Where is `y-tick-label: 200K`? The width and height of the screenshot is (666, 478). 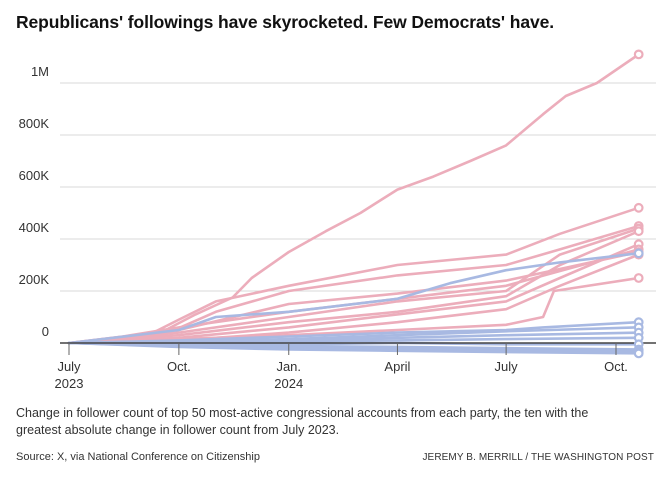 y-tick-label: 200K is located at coordinates (34, 279).